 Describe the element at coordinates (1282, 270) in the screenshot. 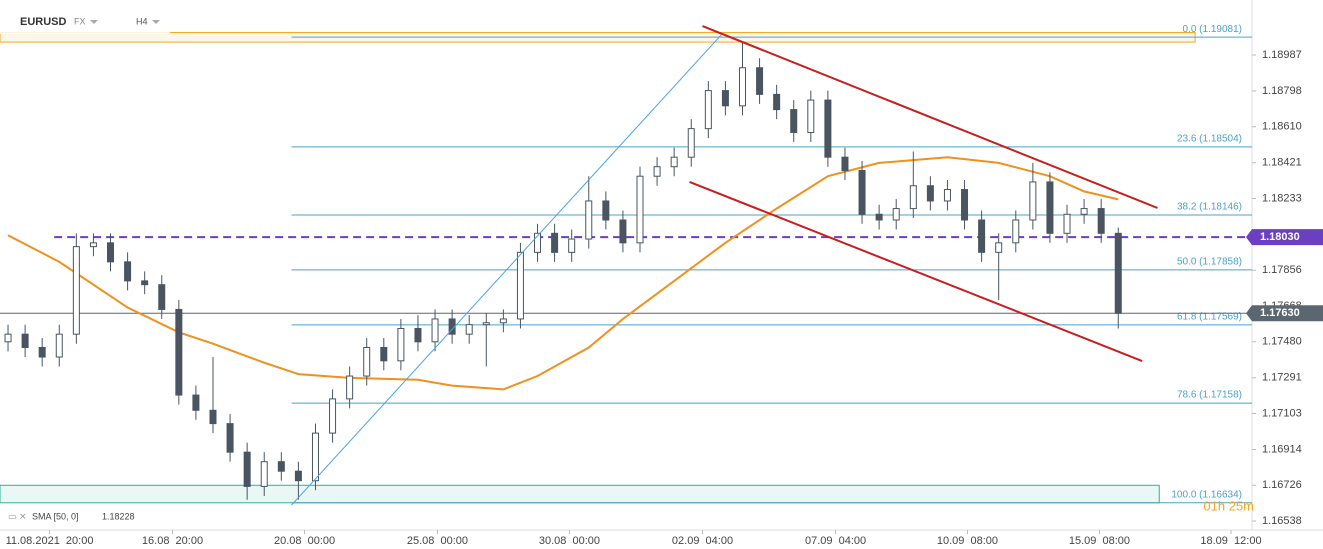

I see `y-tick-label: 1.17856` at that location.